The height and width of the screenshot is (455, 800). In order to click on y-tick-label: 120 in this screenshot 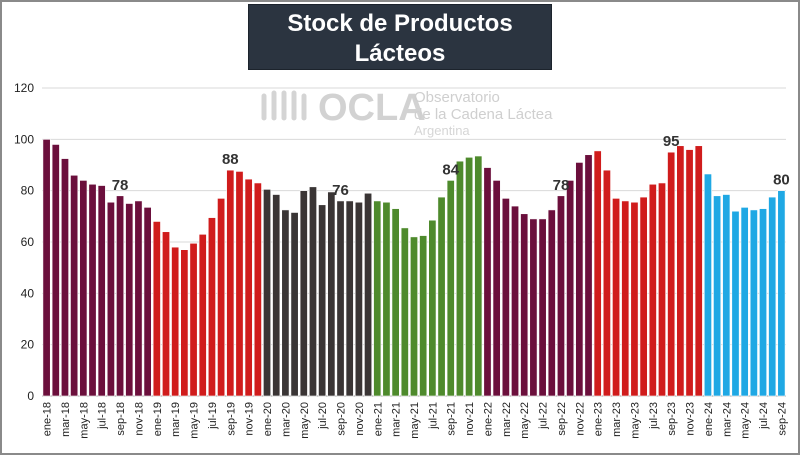, I will do `click(24, 88)`.